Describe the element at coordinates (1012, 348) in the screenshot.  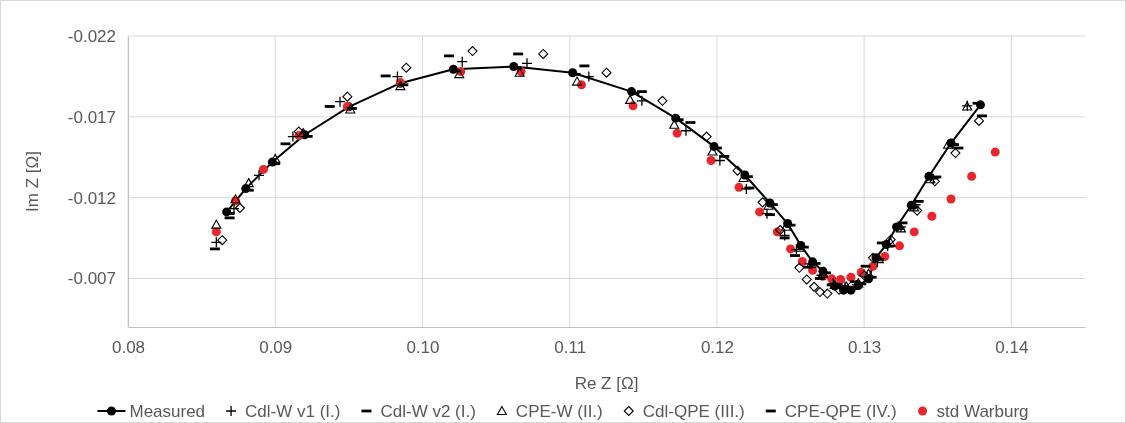
I see `x-tick-label: 0.14` at that location.